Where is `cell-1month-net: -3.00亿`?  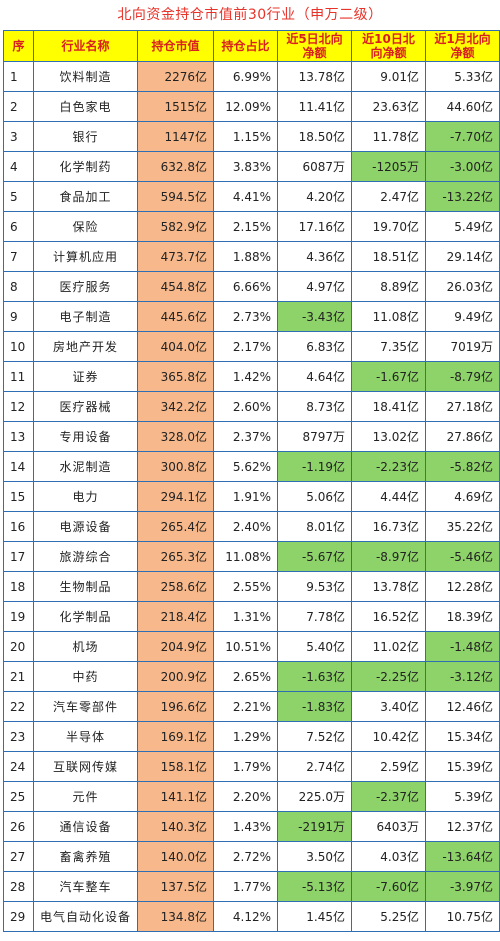 cell-1month-net: -3.00亿 is located at coordinates (462, 166).